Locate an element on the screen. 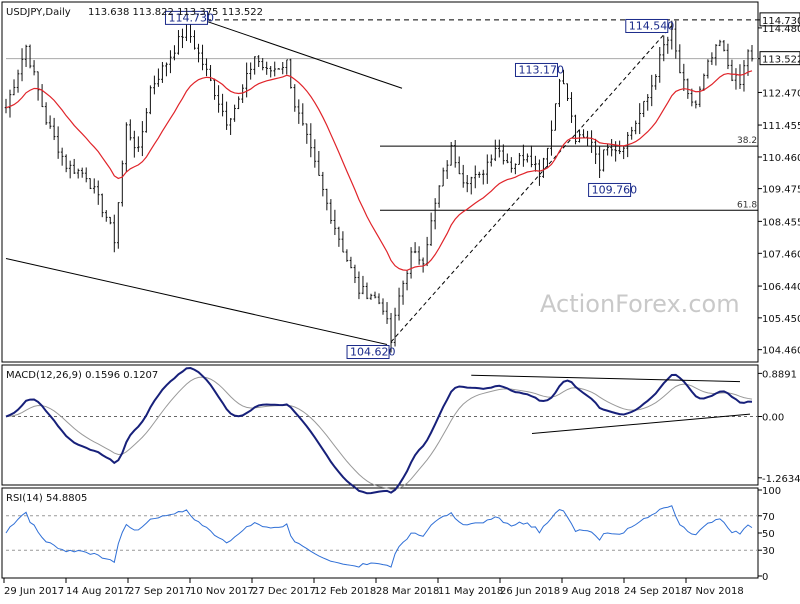 The width and height of the screenshot is (800, 604). price-annotation-label: 109.760 is located at coordinates (615, 189).